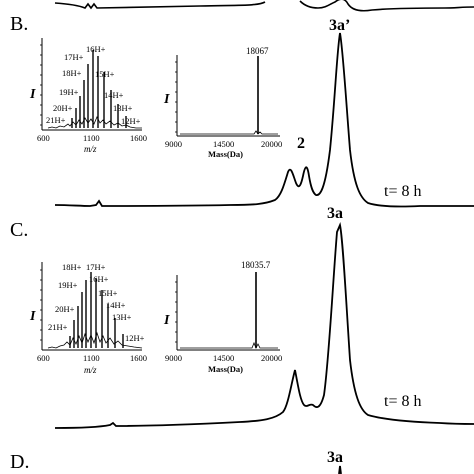  Describe the element at coordinates (256, 265) in the screenshot. I see `deconv-value: 18035.7` at that location.